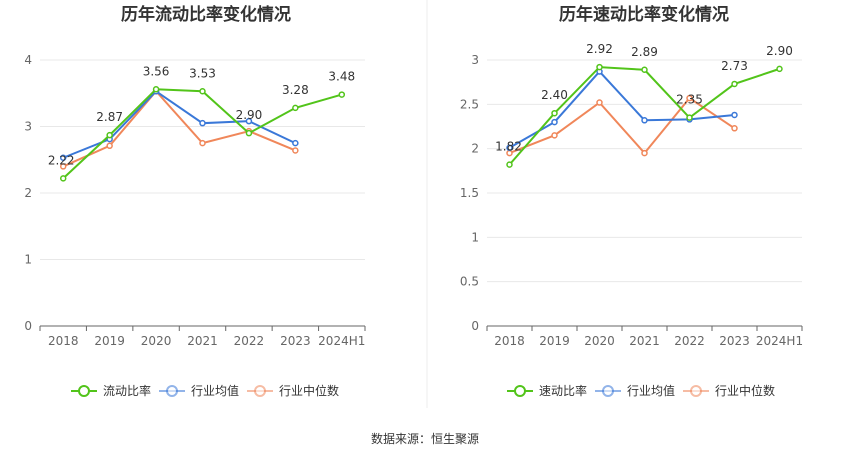 The image size is (850, 459). I want to click on data-label: 3.53, so click(202, 73).